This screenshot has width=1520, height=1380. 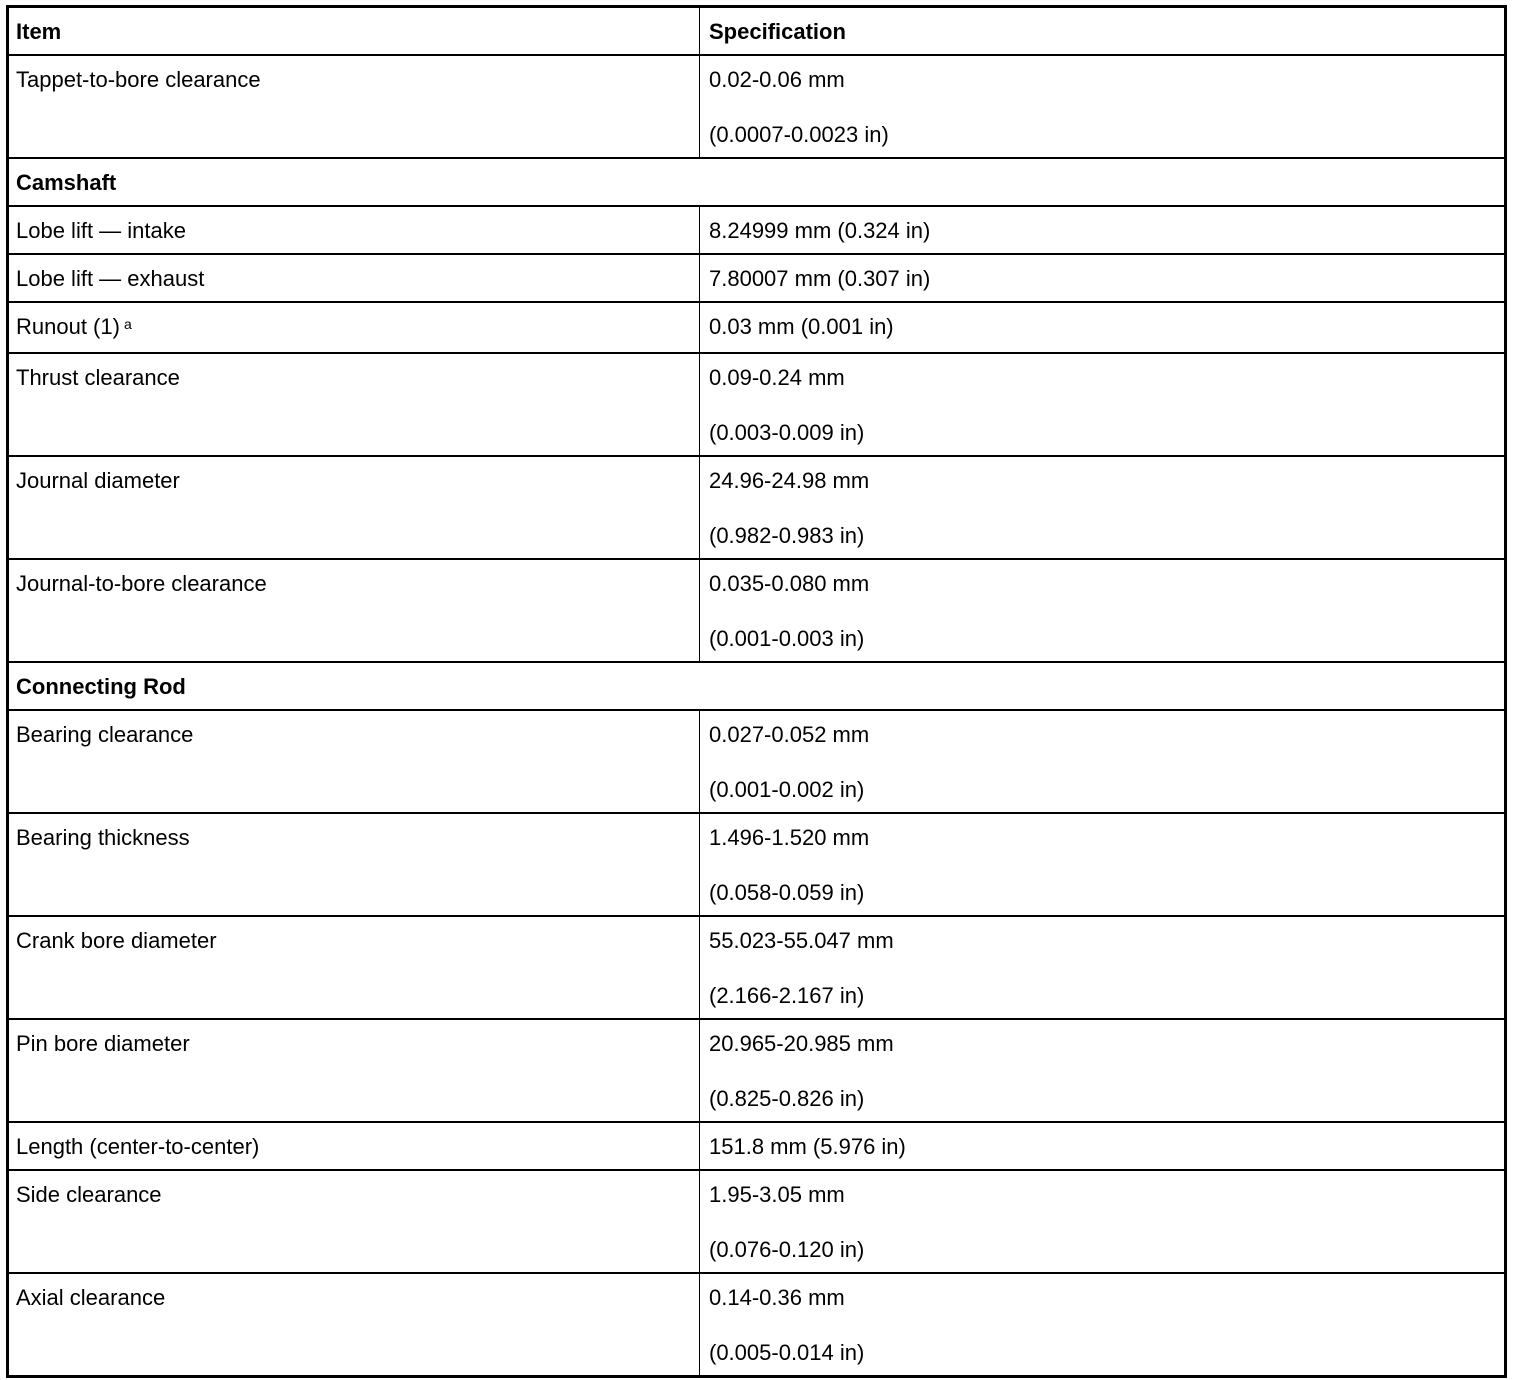 What do you see at coordinates (789, 837) in the screenshot?
I see `spec-metric: 1.496-1.520 mm` at bounding box center [789, 837].